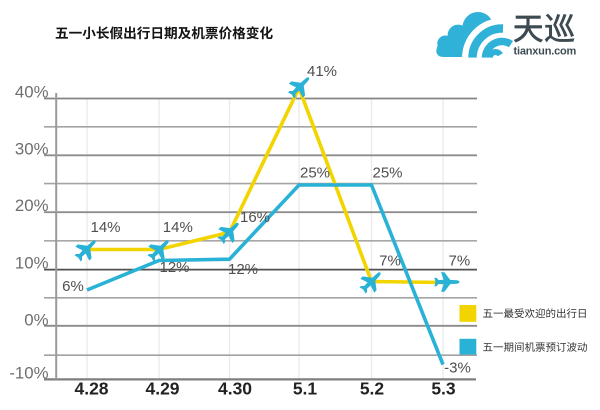 The width and height of the screenshot is (600, 410). I want to click on svg-text: 10%, so click(32, 263).